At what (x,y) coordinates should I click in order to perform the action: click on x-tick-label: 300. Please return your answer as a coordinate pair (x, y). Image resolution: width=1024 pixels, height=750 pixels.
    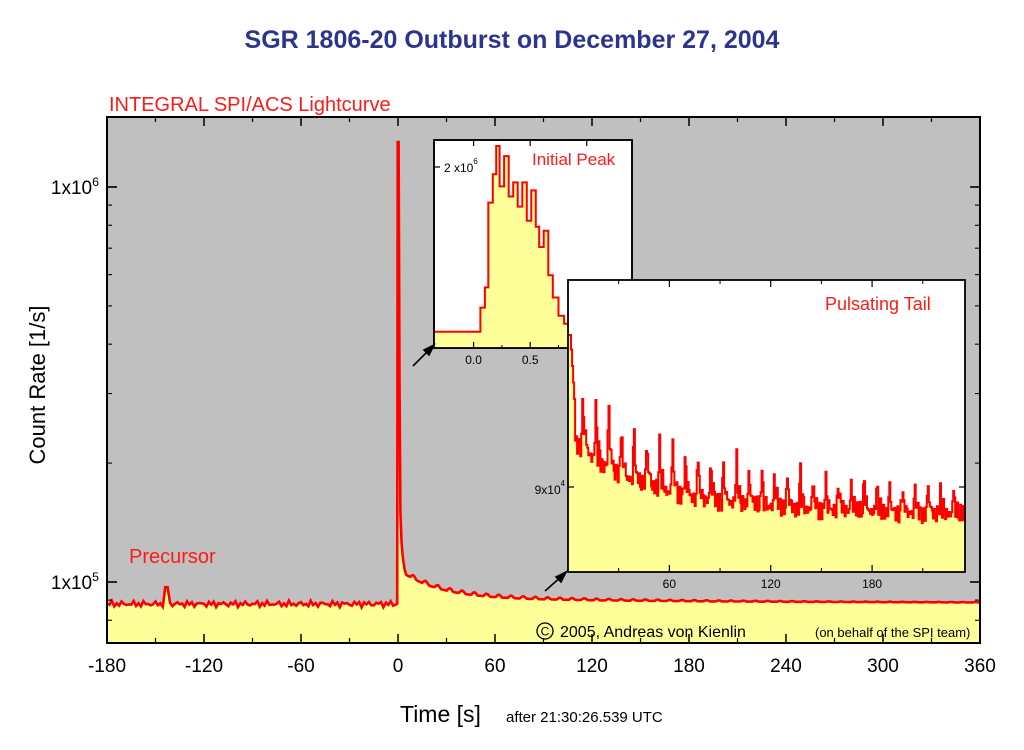
    Looking at the image, I should click on (883, 666).